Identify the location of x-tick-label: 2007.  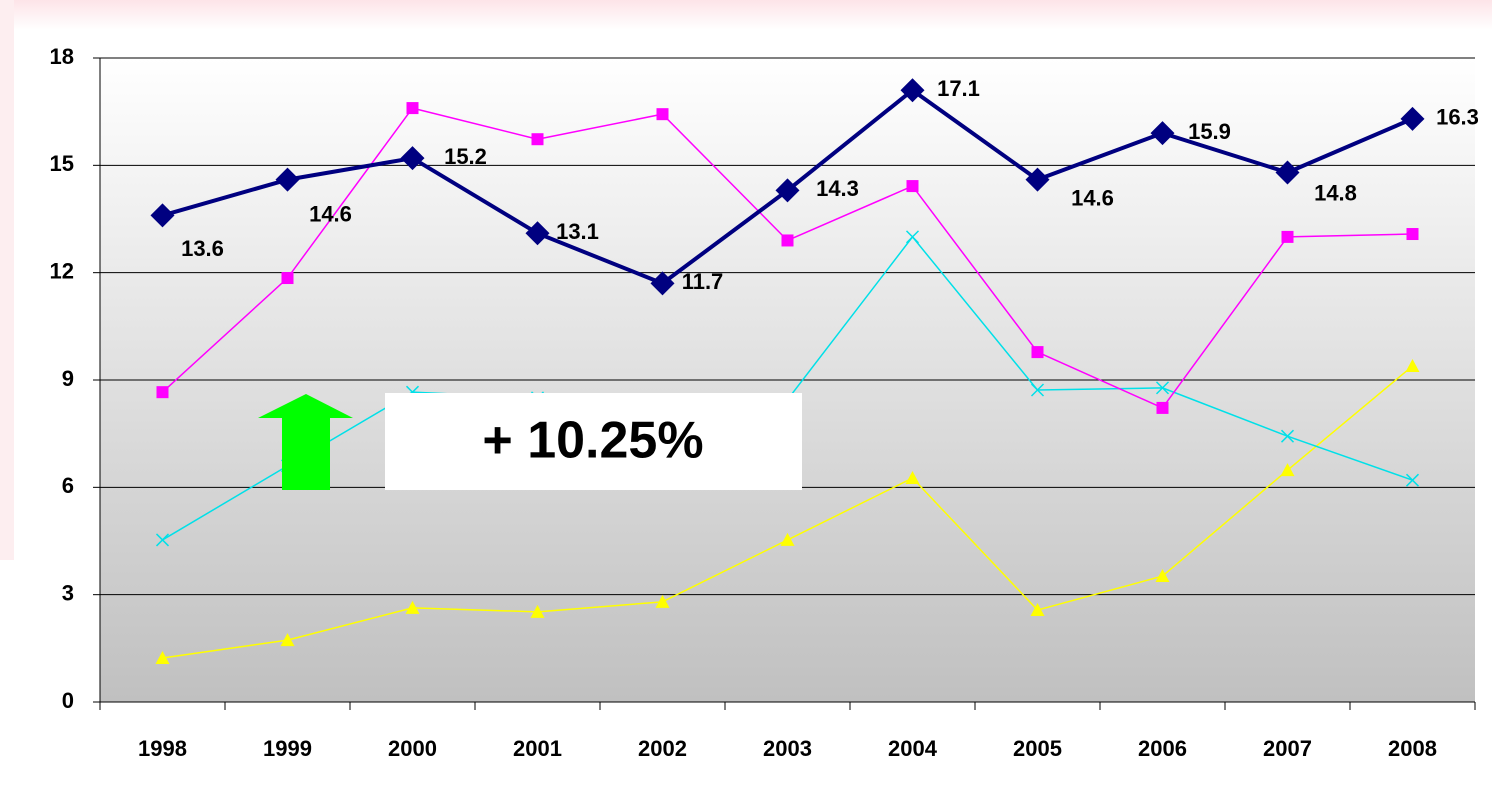
(1287, 748).